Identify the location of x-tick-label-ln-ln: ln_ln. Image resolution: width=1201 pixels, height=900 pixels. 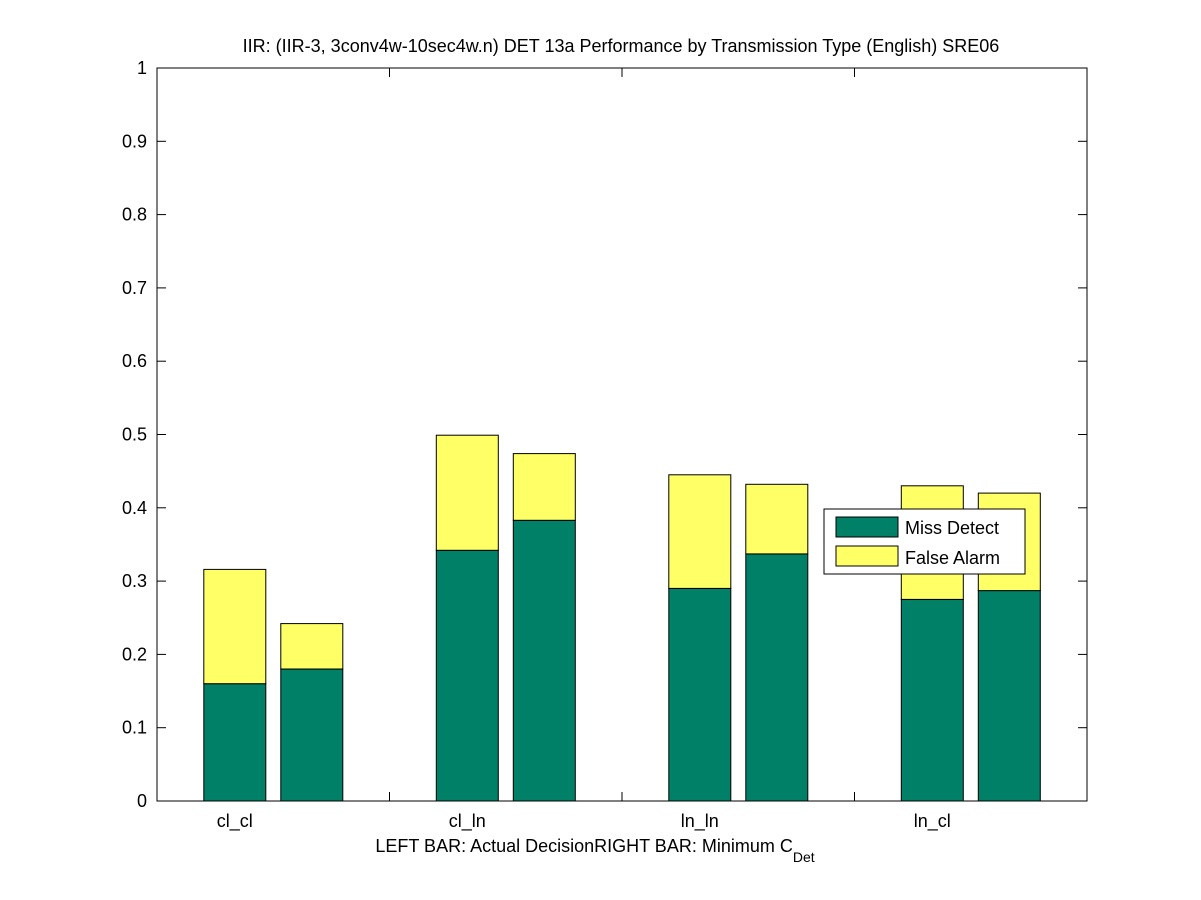
(700, 821).